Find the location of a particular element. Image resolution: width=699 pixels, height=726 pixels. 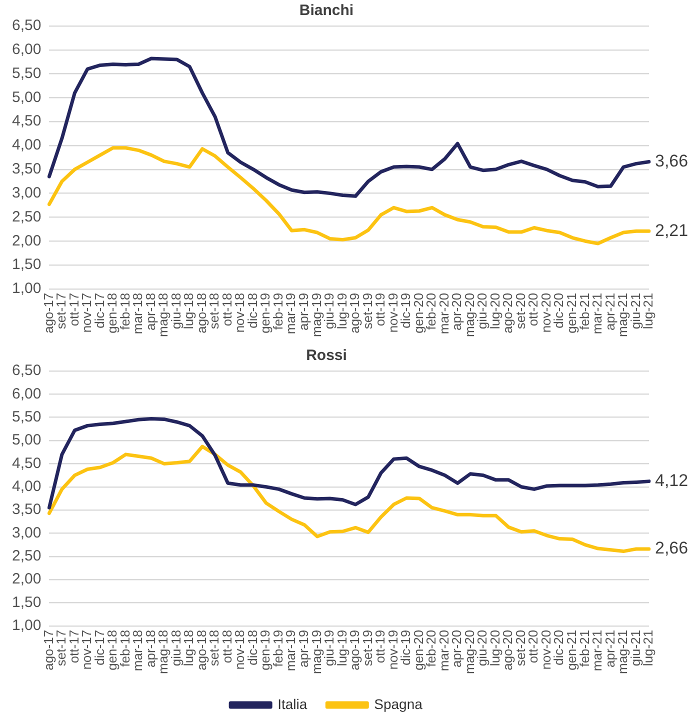

chart-title: Bianchi is located at coordinates (326, 11).